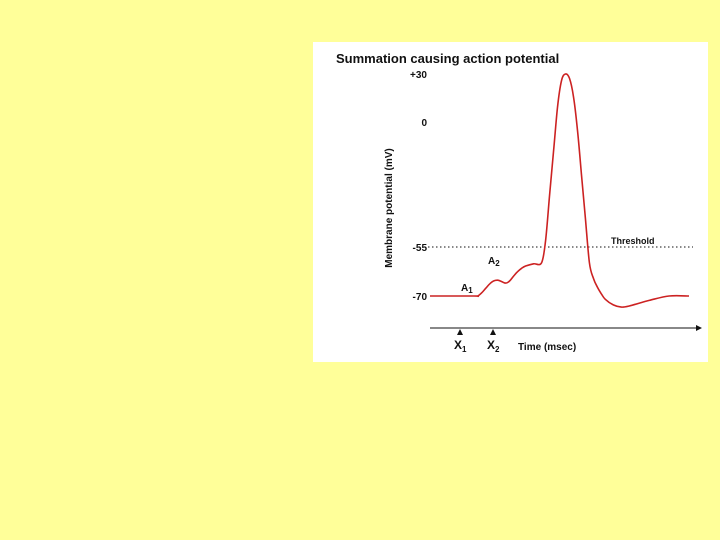 This screenshot has width=720, height=540. What do you see at coordinates (547, 347) in the screenshot?
I see `x-axis-title: Time (msec)` at bounding box center [547, 347].